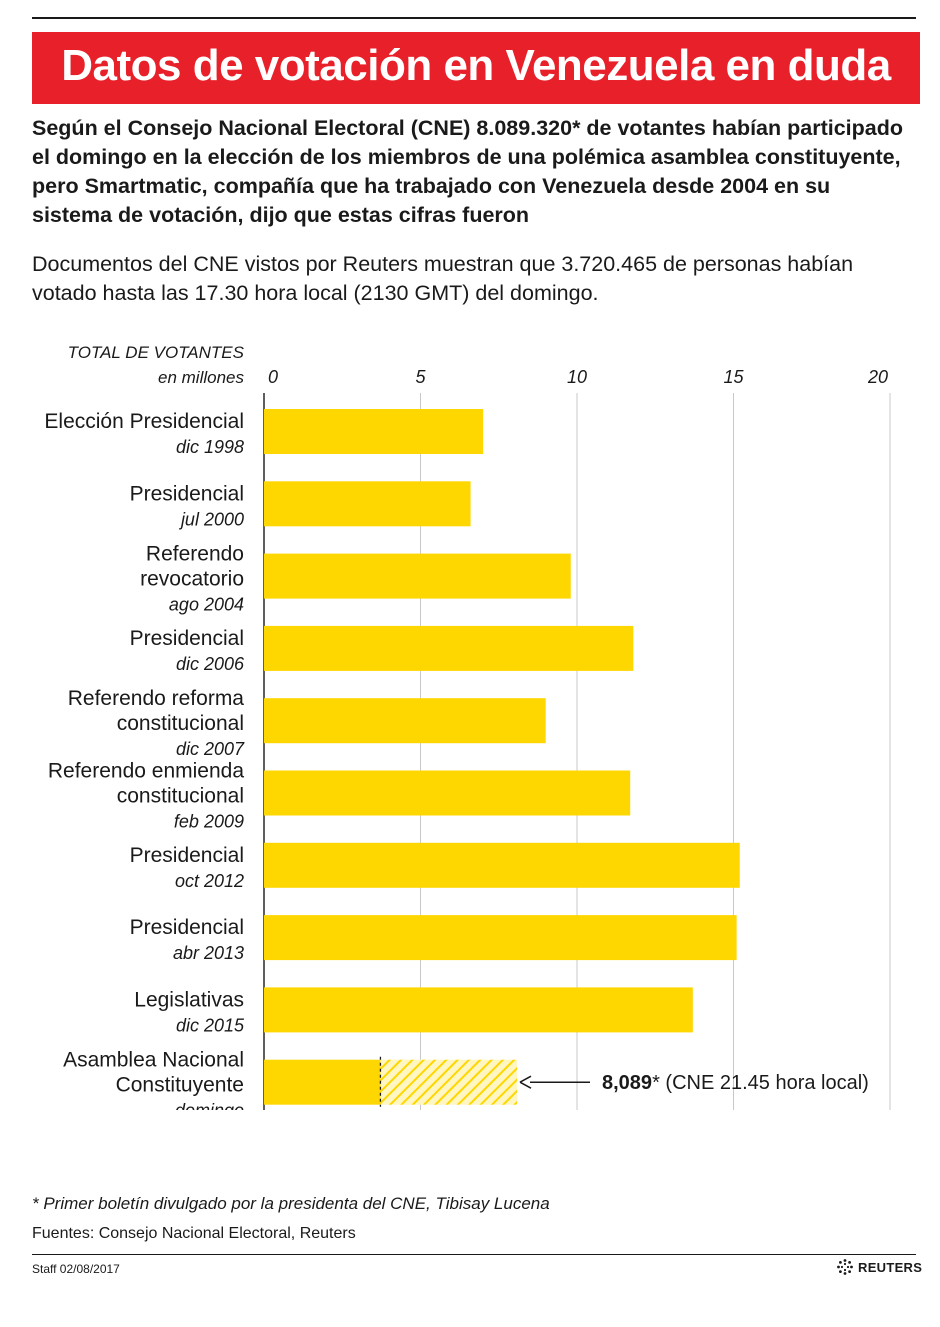 The image size is (940, 1327). What do you see at coordinates (210, 749) in the screenshot?
I see `category-date: dic 2007` at bounding box center [210, 749].